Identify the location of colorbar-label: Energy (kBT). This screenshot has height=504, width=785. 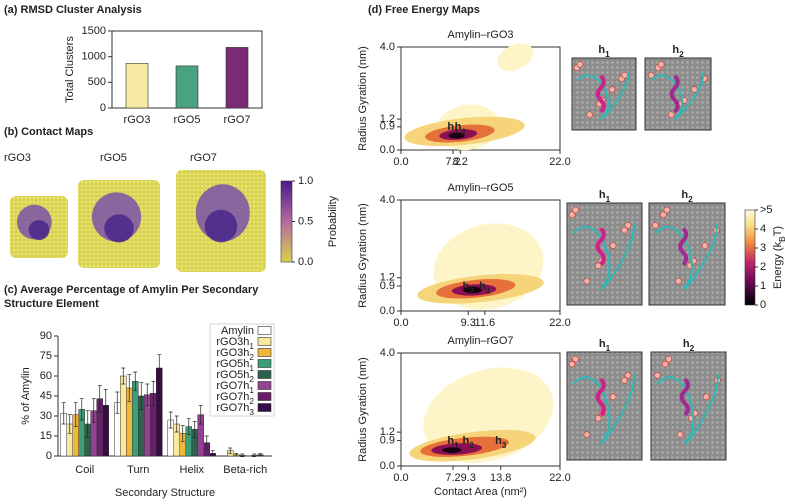
(778, 257).